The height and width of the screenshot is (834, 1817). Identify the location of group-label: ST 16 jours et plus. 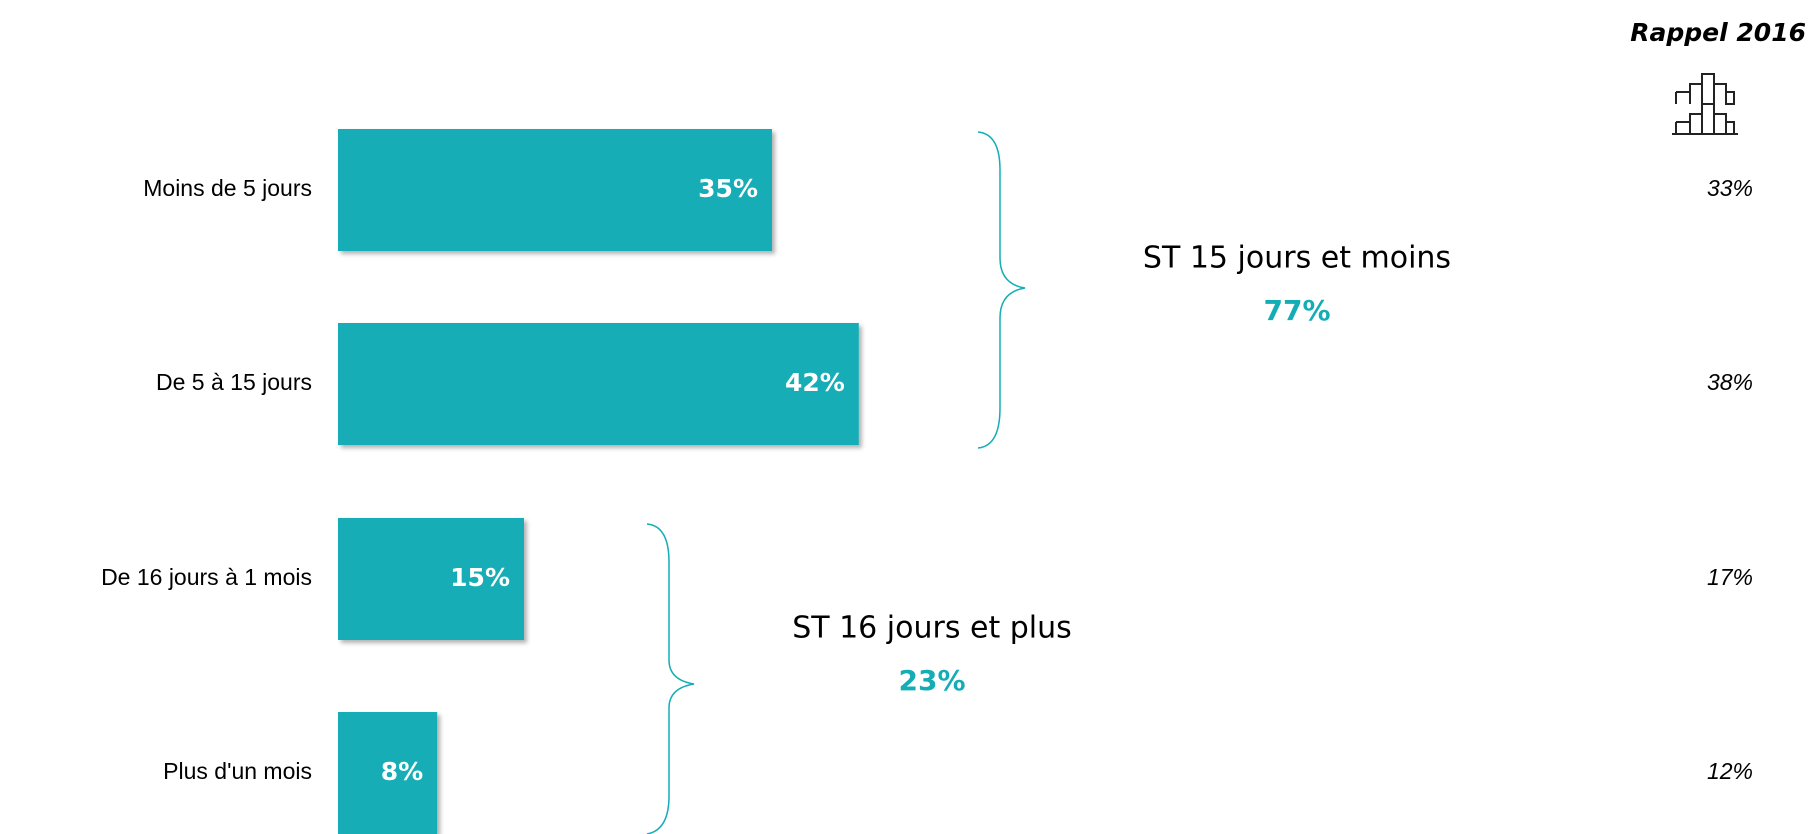
(932, 628).